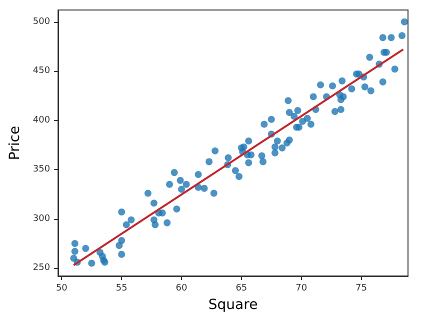 The image size is (433, 320). Describe the element at coordinates (41, 219) in the screenshot. I see `y-tick-label: 300` at that location.